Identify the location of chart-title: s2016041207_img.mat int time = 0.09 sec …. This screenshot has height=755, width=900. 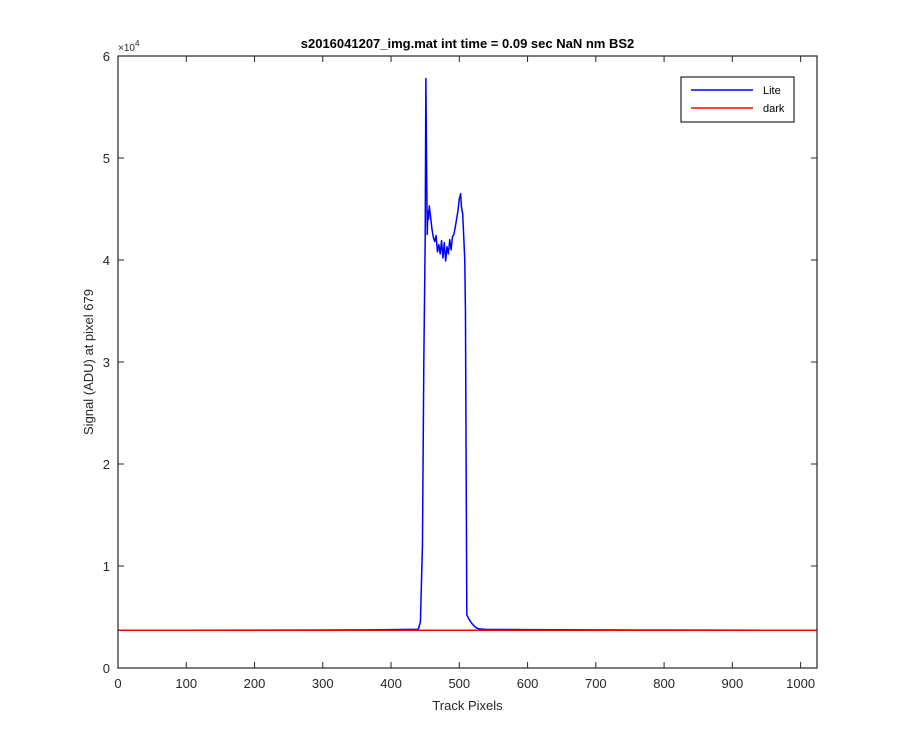
(468, 43).